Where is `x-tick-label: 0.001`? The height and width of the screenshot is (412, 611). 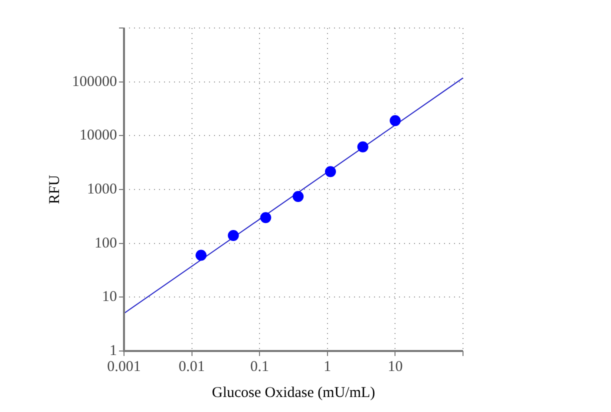 x-tick-label: 0.001 is located at coordinates (124, 366).